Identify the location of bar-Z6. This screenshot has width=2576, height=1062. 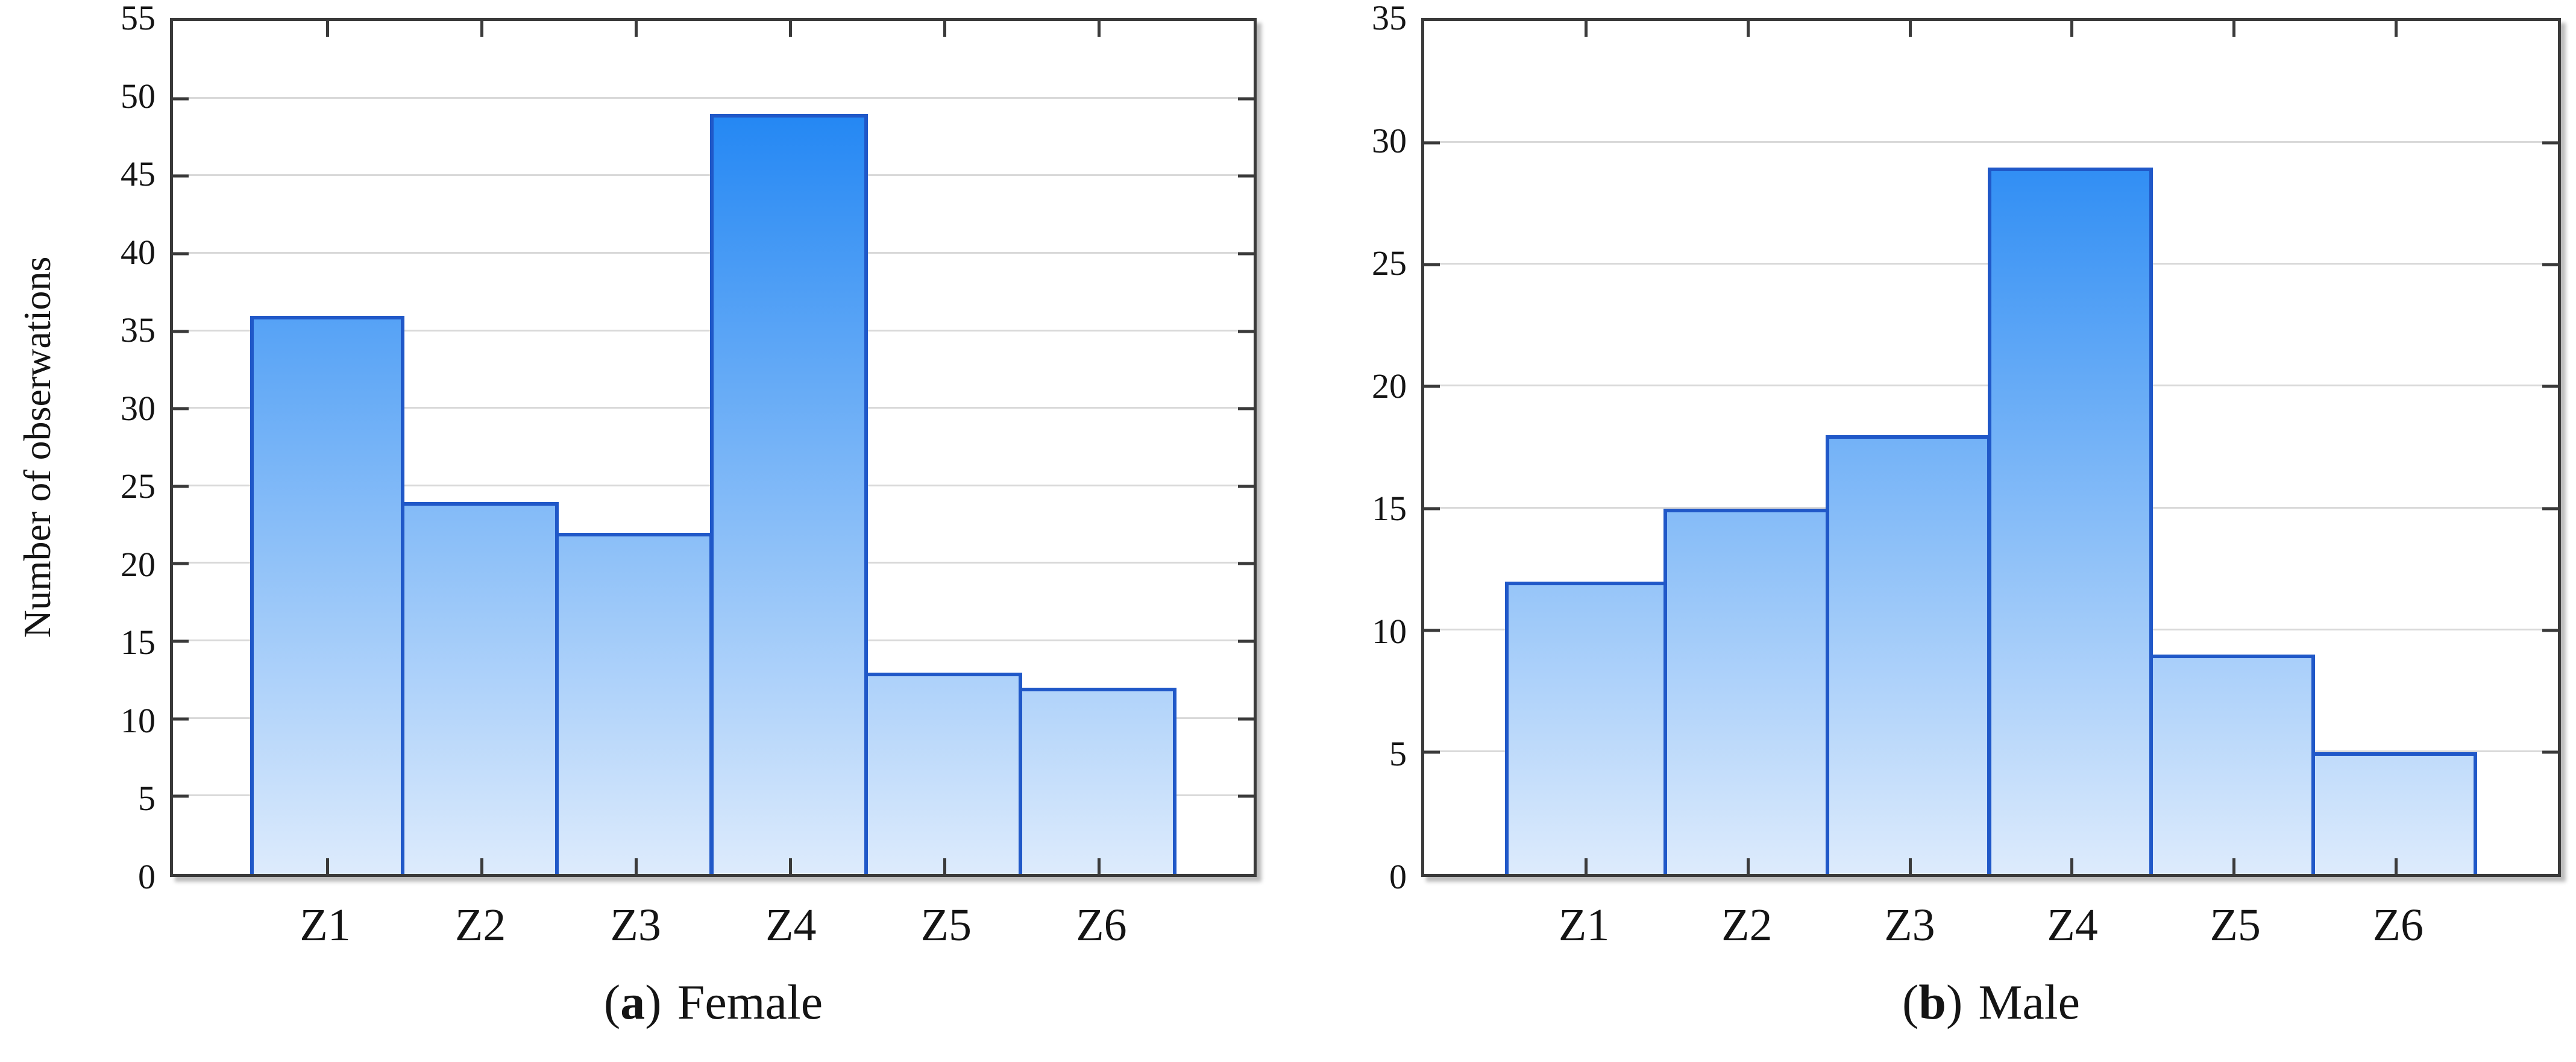
(1097, 781).